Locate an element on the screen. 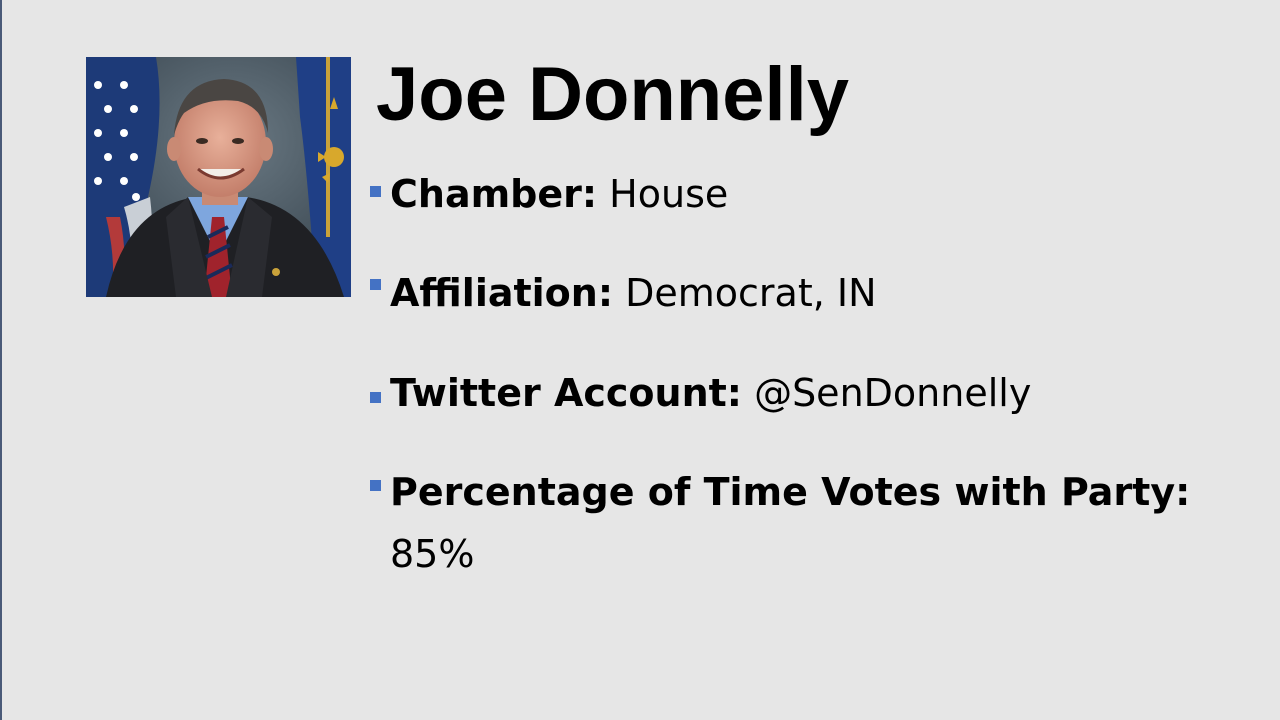 The width and height of the screenshot is (1280, 720). page-title: Joe Donnelly is located at coordinates (612, 94).